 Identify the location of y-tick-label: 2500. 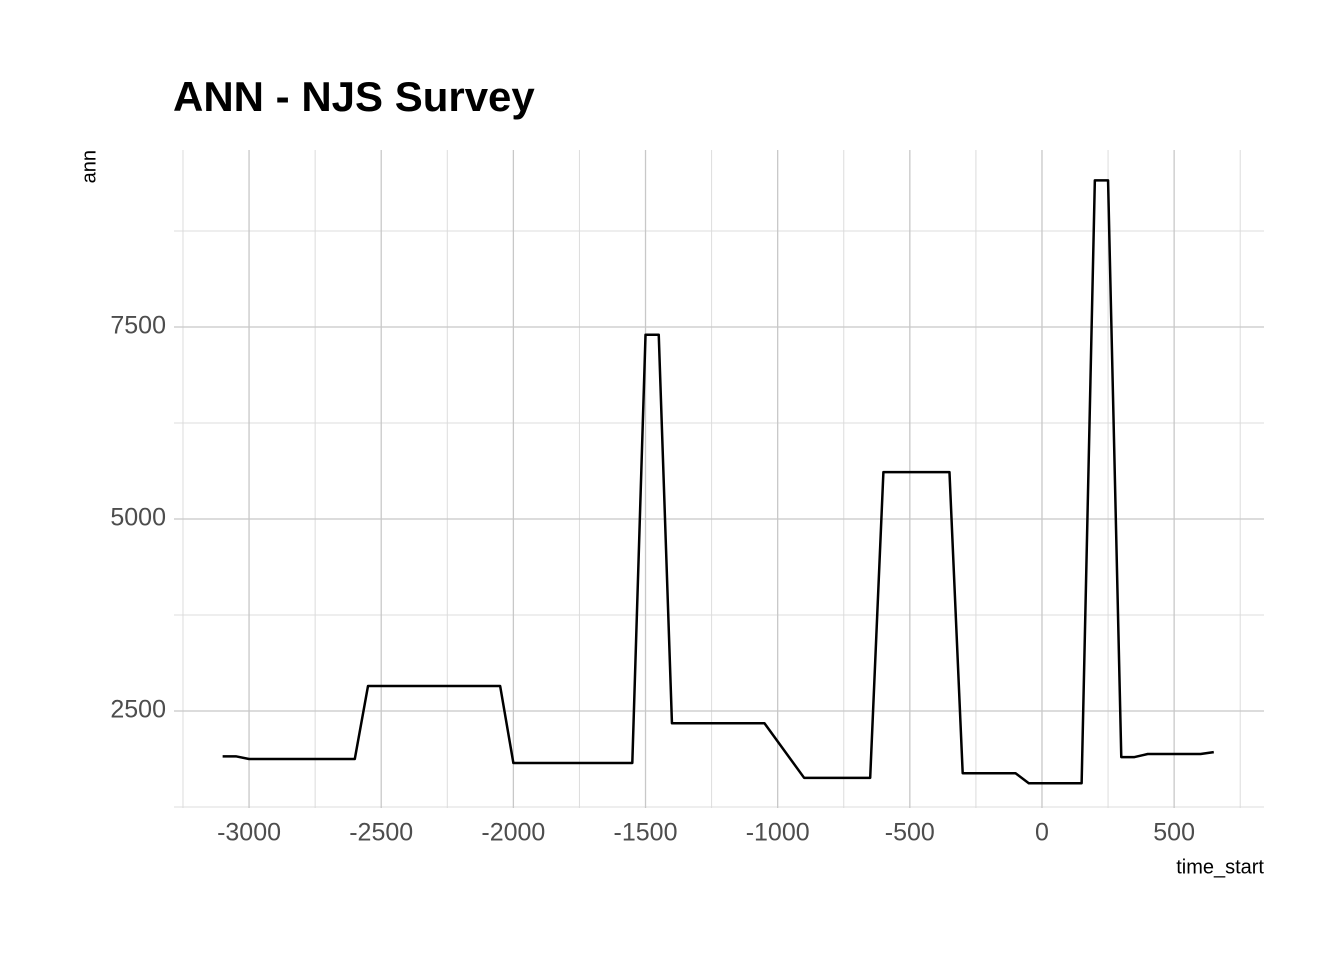
(138, 710).